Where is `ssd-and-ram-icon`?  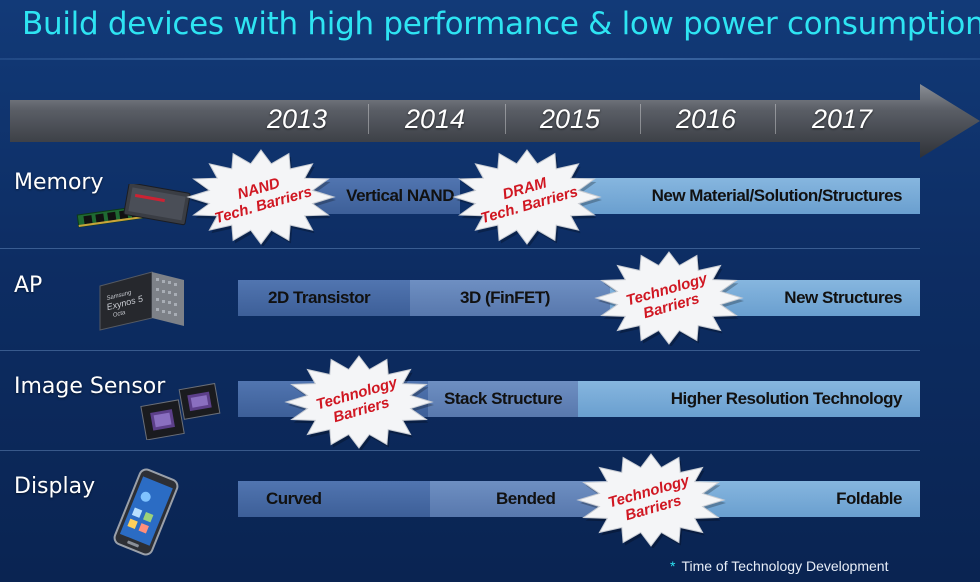 ssd-and-ram-icon is located at coordinates (133, 206).